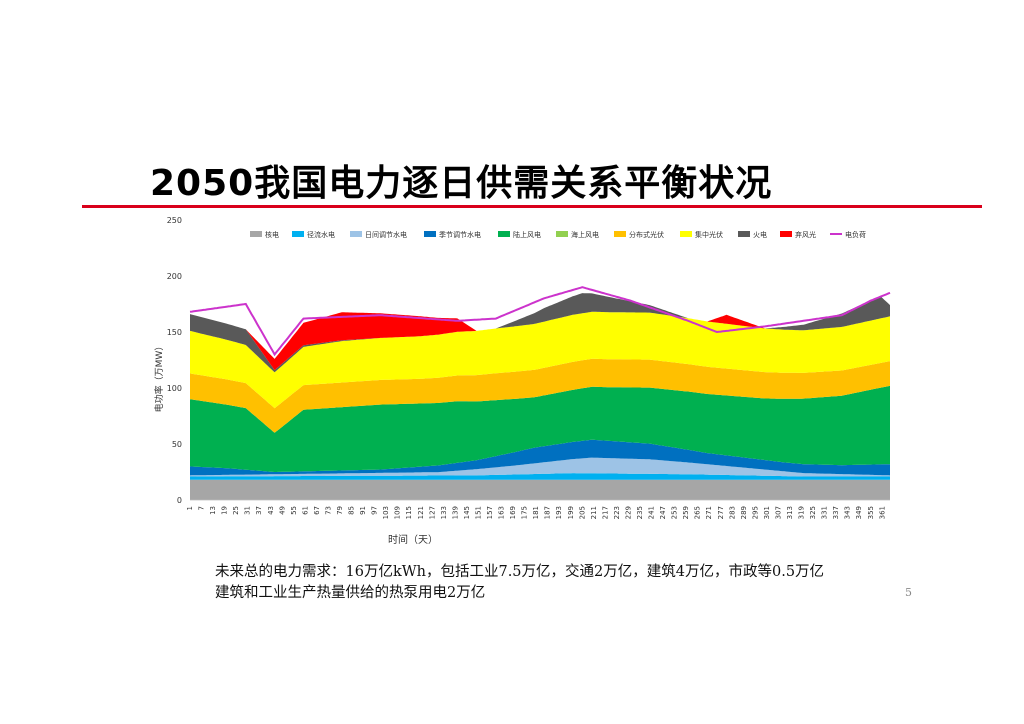 The height and width of the screenshot is (724, 1024). What do you see at coordinates (571, 512) in the screenshot?
I see `x-tick-label: 199` at bounding box center [571, 512].